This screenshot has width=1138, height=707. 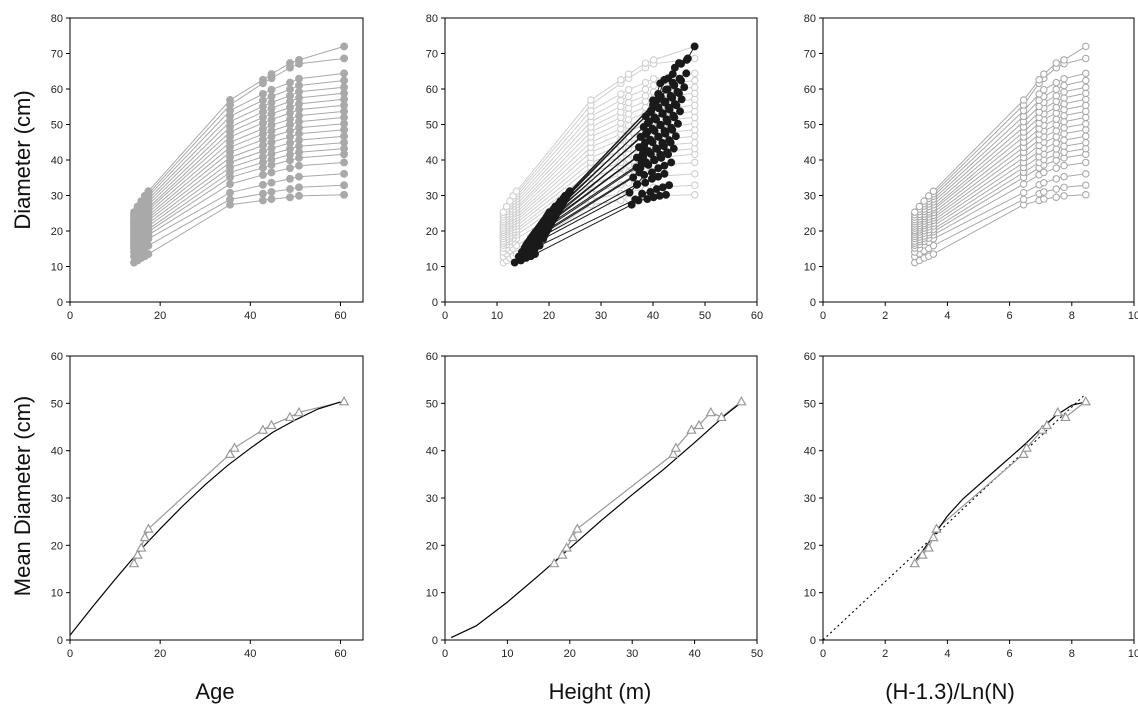 What do you see at coordinates (594, 505) in the screenshot?
I see `panel-bottom-middle: 0 10 20 30 40 50 60 0 10 20 30 40 50` at bounding box center [594, 505].